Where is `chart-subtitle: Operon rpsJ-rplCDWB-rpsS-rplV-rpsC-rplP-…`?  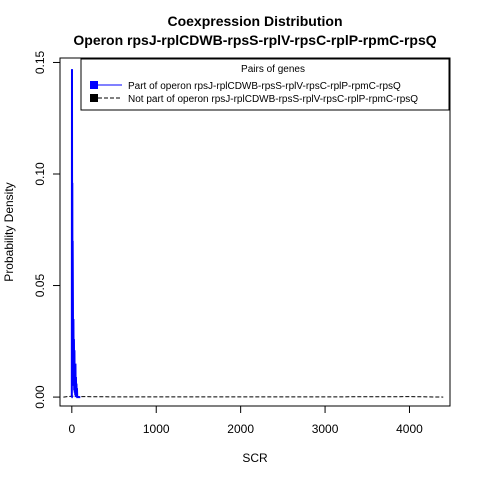 chart-subtitle: Operon rpsJ-rplCDWB-rpsS-rplV-rpsC-rplP-… is located at coordinates (254, 40).